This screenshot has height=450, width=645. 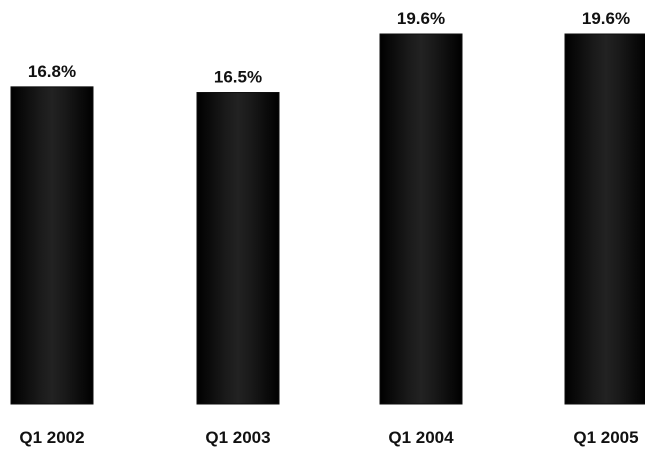 What do you see at coordinates (52, 245) in the screenshot?
I see `bar-q1-2002` at bounding box center [52, 245].